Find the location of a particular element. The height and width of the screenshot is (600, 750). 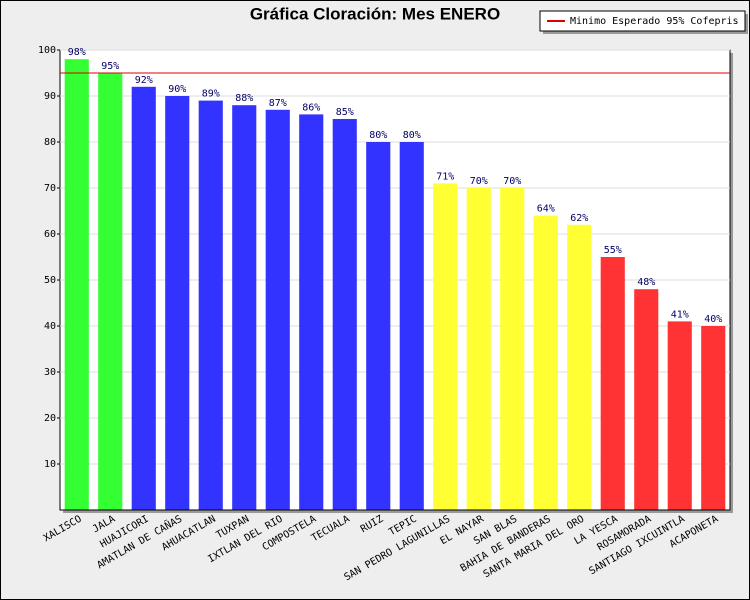

data-label: 92% is located at coordinates (144, 80).